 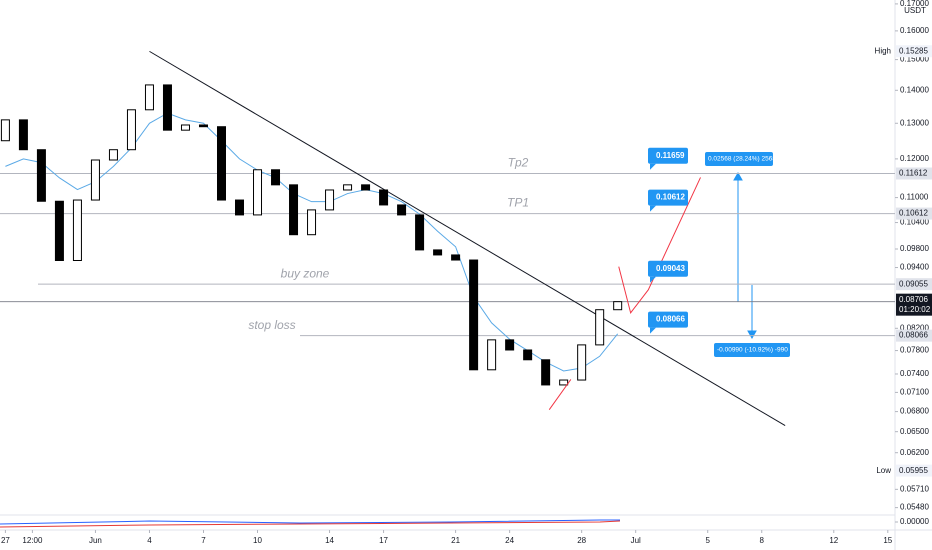 I want to click on high-value: 0.15285, so click(x=913, y=50).